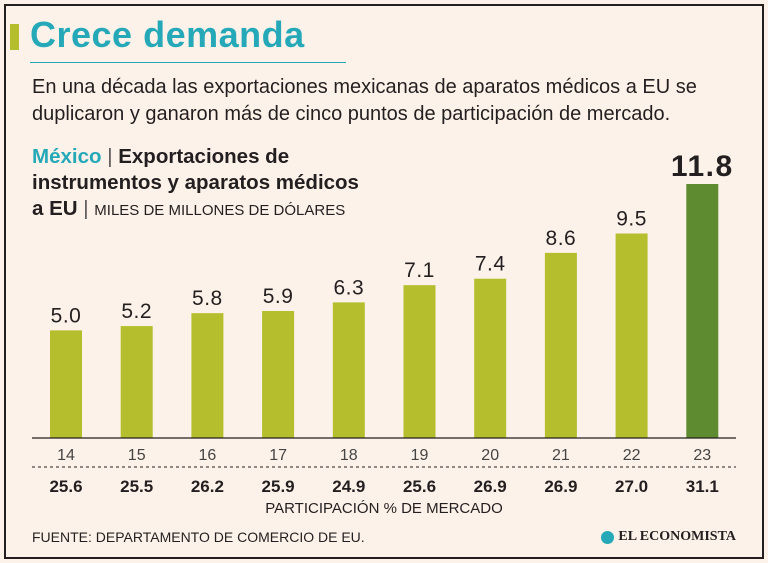 This screenshot has height=563, width=768. What do you see at coordinates (220, 210) in the screenshot?
I see `chart-unit: MILES DE MILLONES DE DÓLARES` at bounding box center [220, 210].